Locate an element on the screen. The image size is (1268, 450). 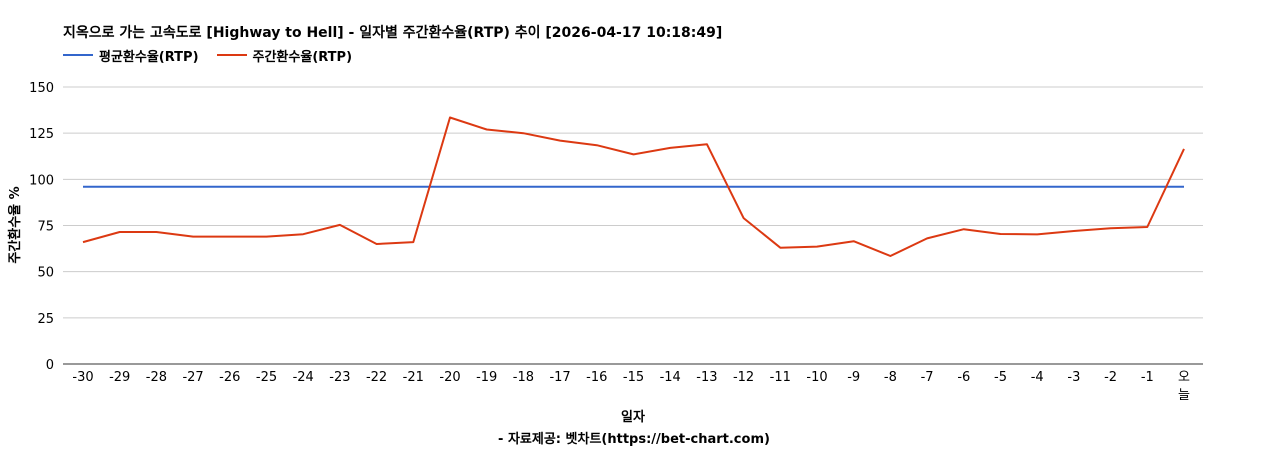
legend-swatch-average is located at coordinates (78, 55).